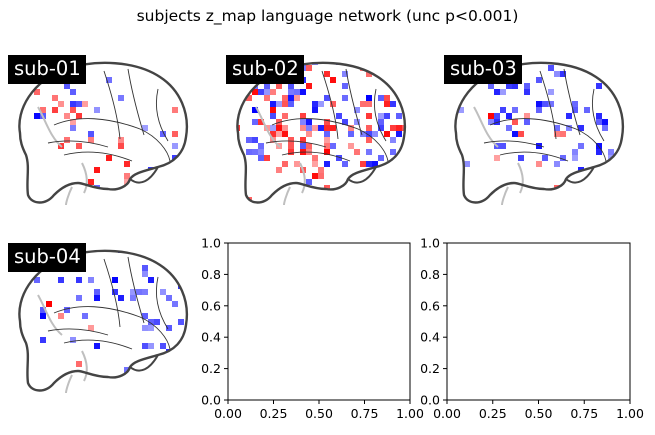 The width and height of the screenshot is (655, 435). What do you see at coordinates (430, 274) in the screenshot?
I see `y-tick-label: 0.8` at bounding box center [430, 274].